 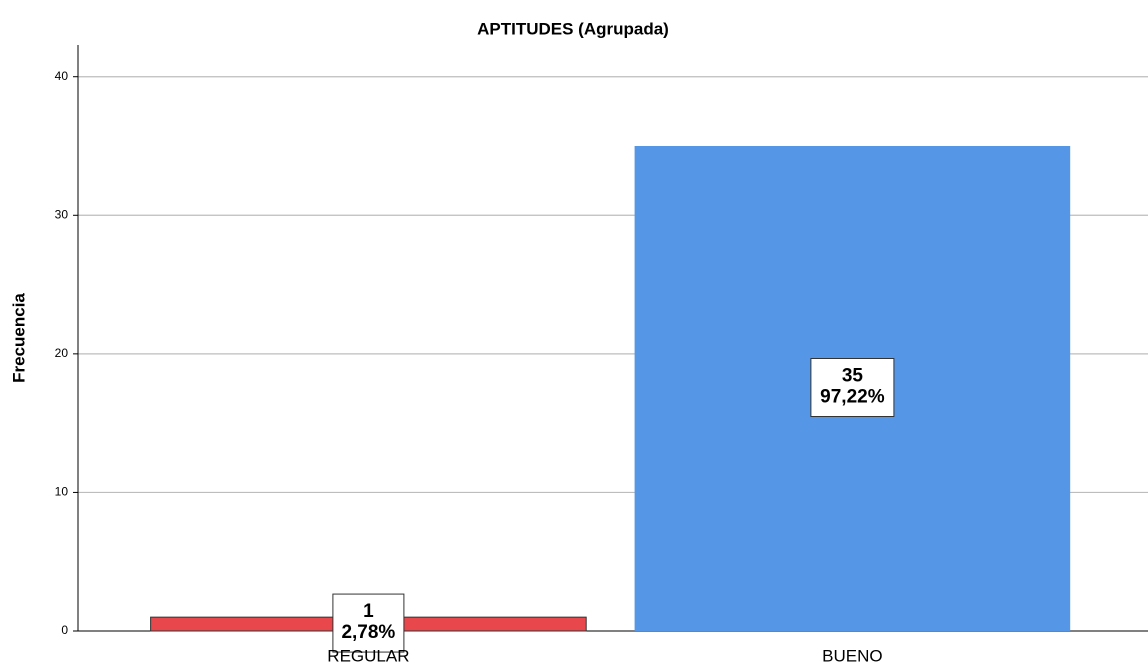 What do you see at coordinates (852, 397) in the screenshot?
I see `percent-label: 97,22%` at bounding box center [852, 397].